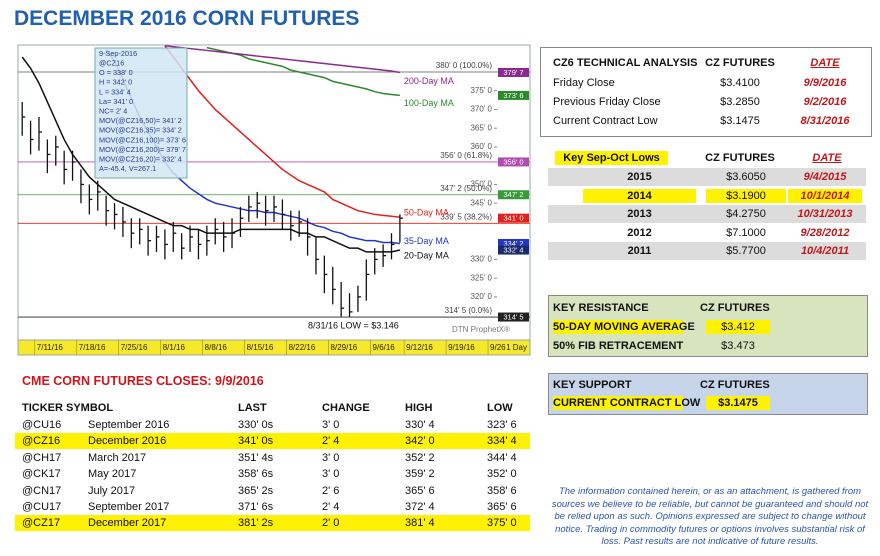 Image resolution: width=880 pixels, height=556 pixels. What do you see at coordinates (481, 202) in the screenshot?
I see `y-tick-label: 345' 0` at bounding box center [481, 202].